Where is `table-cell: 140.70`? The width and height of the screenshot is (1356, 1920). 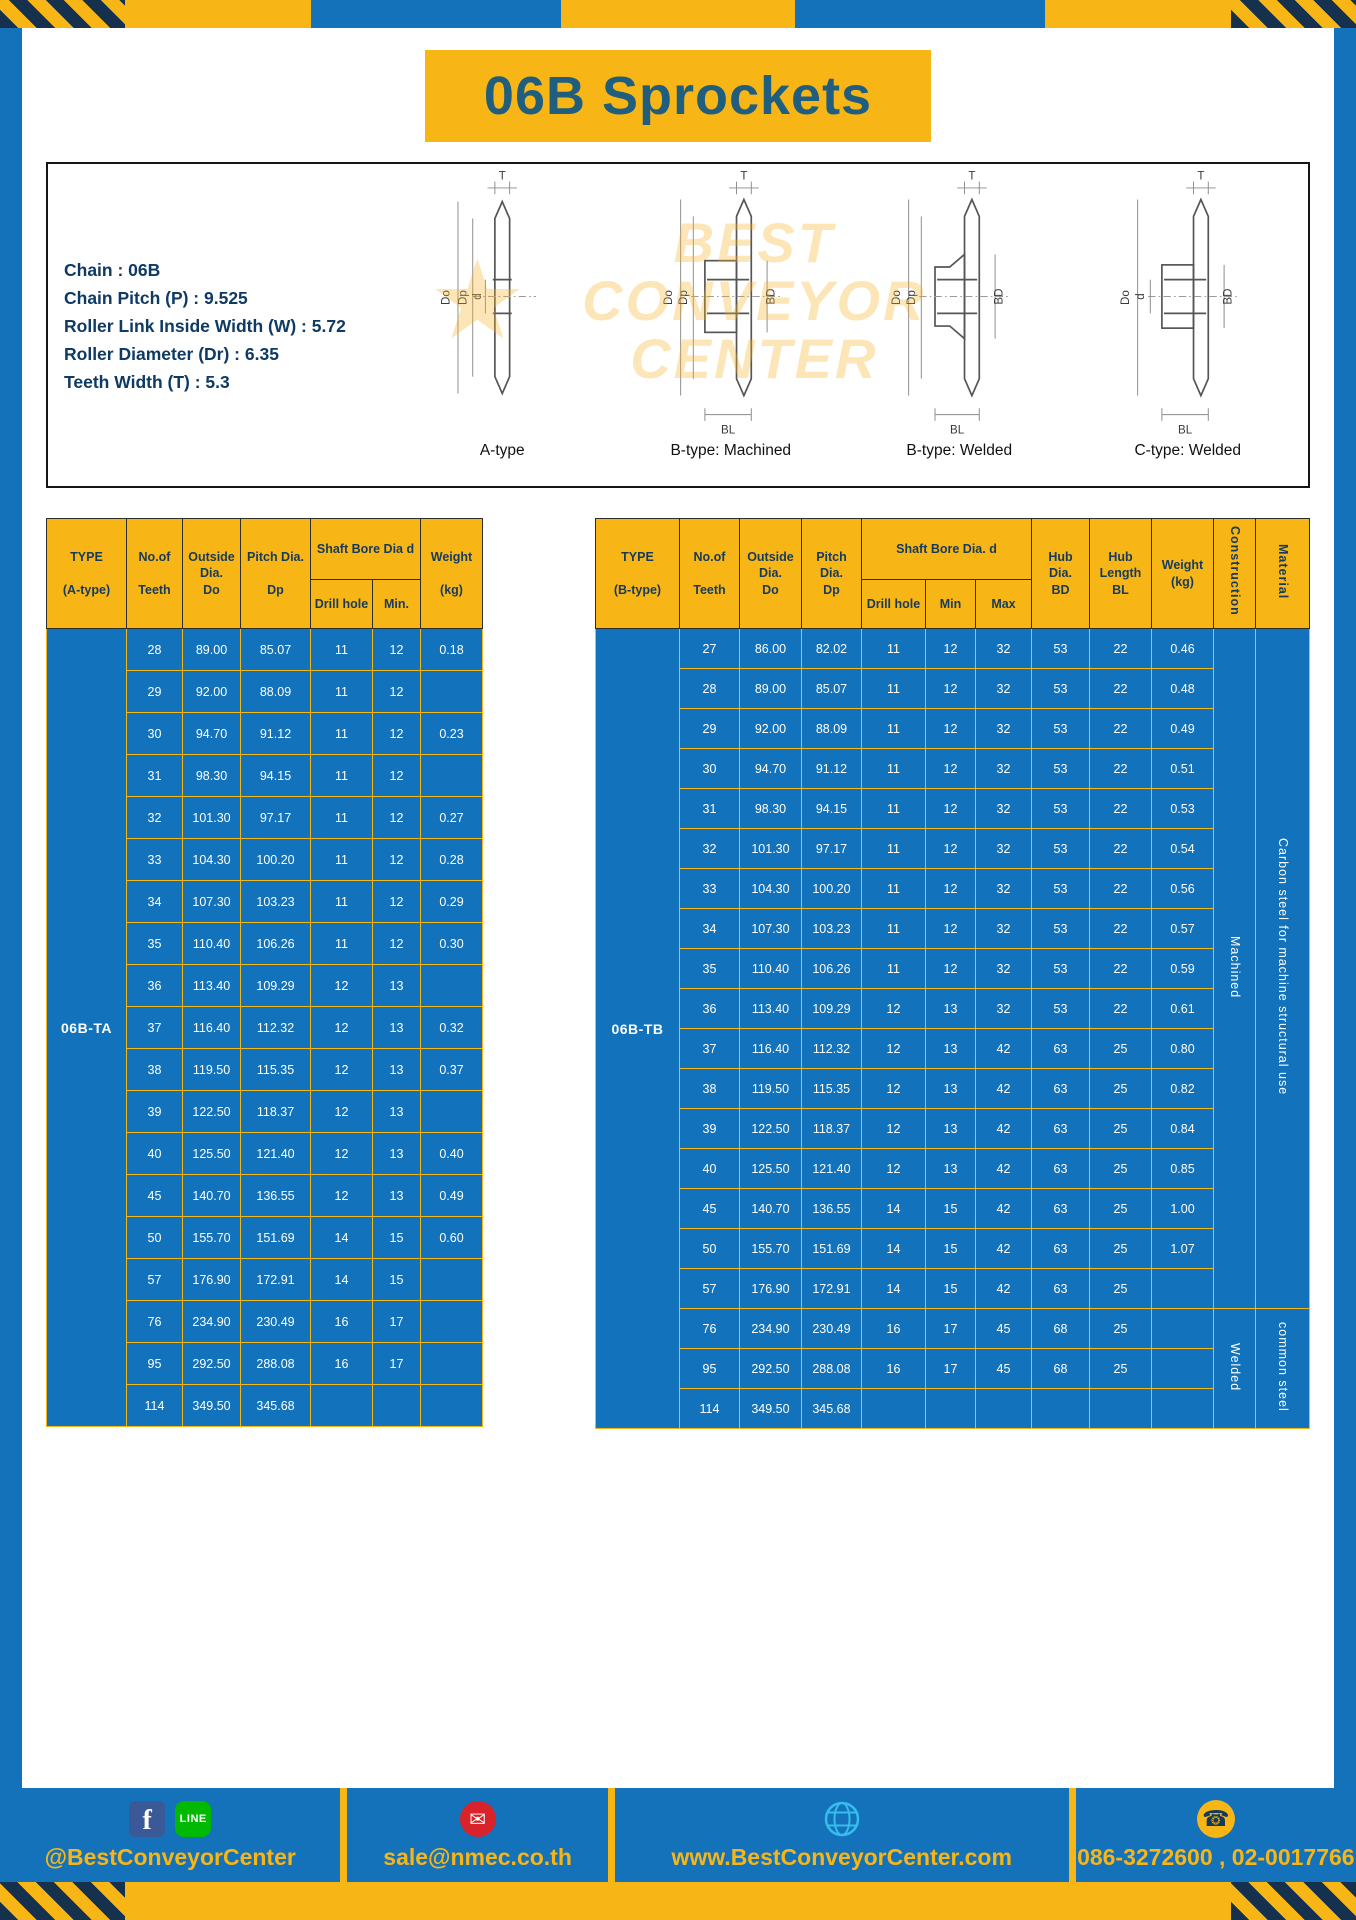
table-cell: 140.70 is located at coordinates (211, 1195).